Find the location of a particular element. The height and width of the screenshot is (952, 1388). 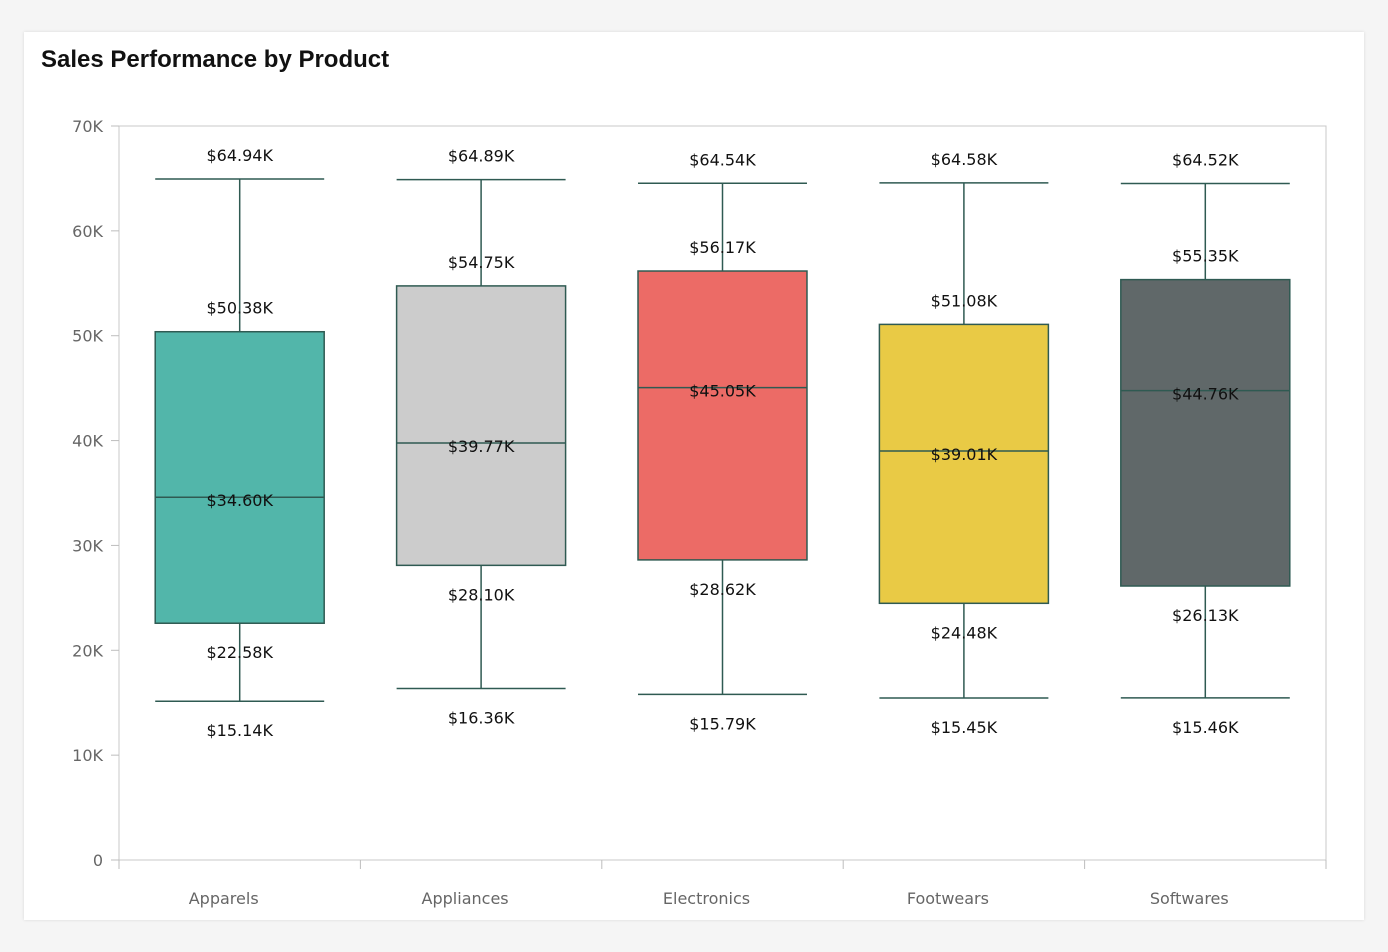

q3-label: $54.75K is located at coordinates (481, 262).